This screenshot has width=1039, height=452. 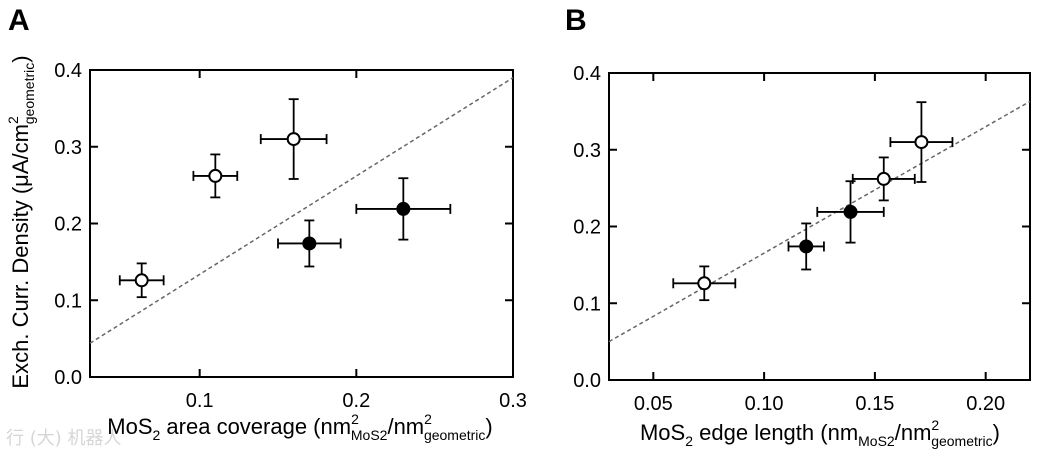 I want to click on panel-b-xlabel: MoS2 edge length (nmMoS2/nm2 geometric), so click(x=820, y=433).